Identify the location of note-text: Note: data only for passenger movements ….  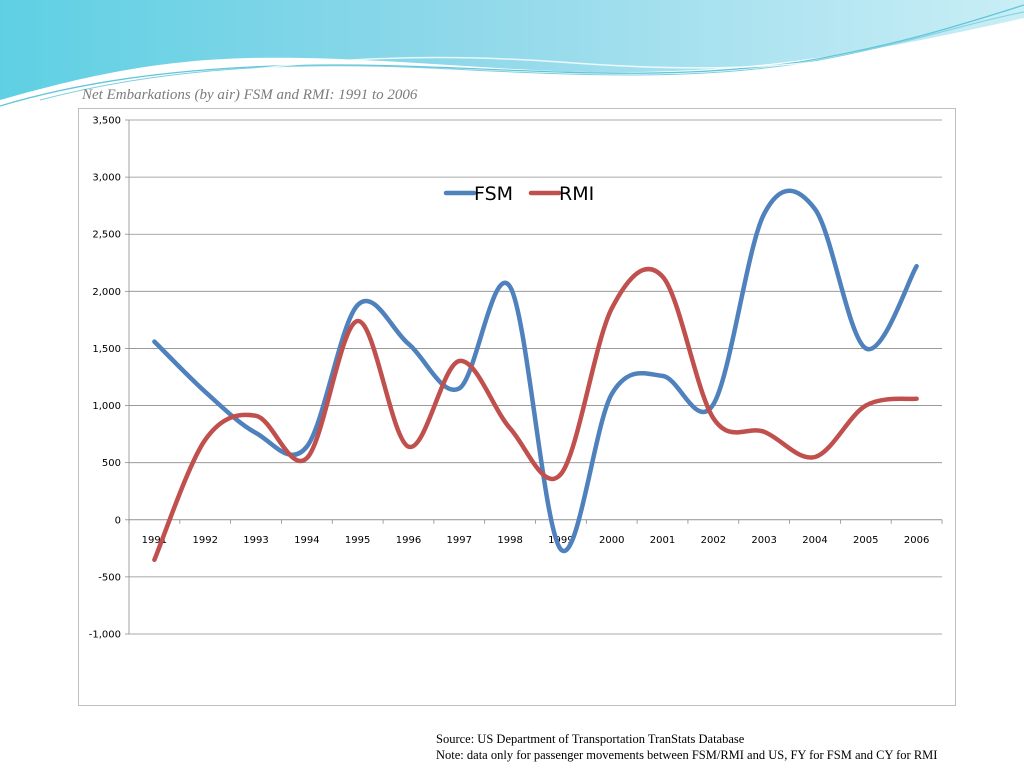
(687, 755).